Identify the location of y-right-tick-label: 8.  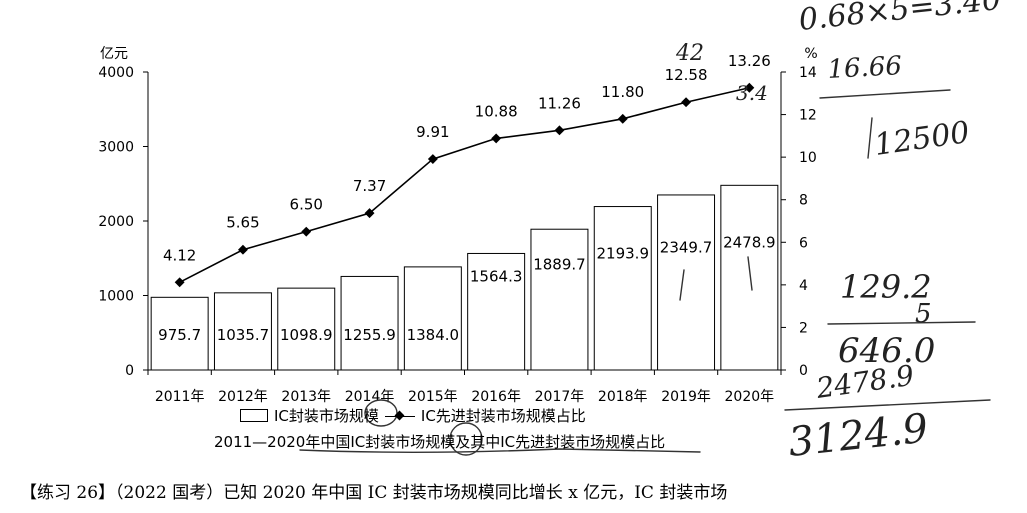
(803, 201).